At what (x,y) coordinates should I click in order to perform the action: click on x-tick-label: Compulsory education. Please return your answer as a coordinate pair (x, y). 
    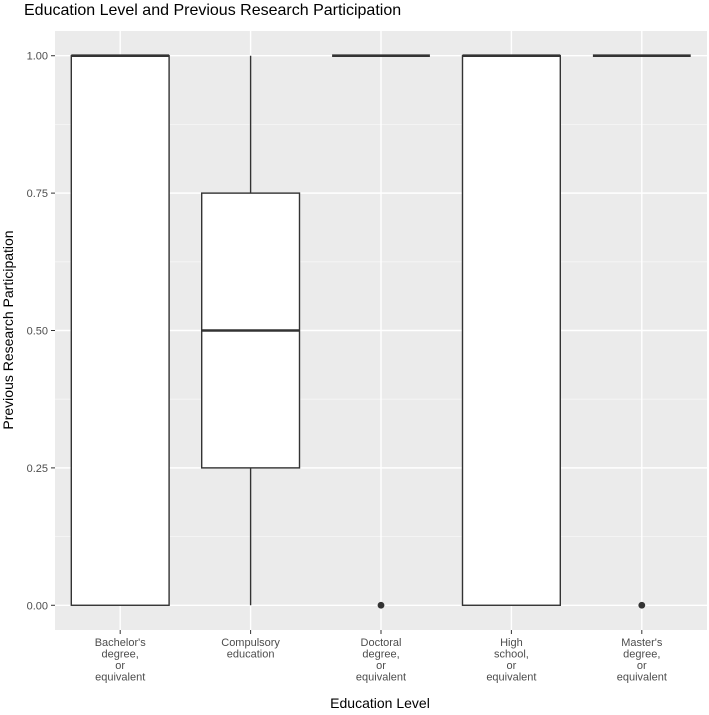
    Looking at the image, I should click on (250, 649).